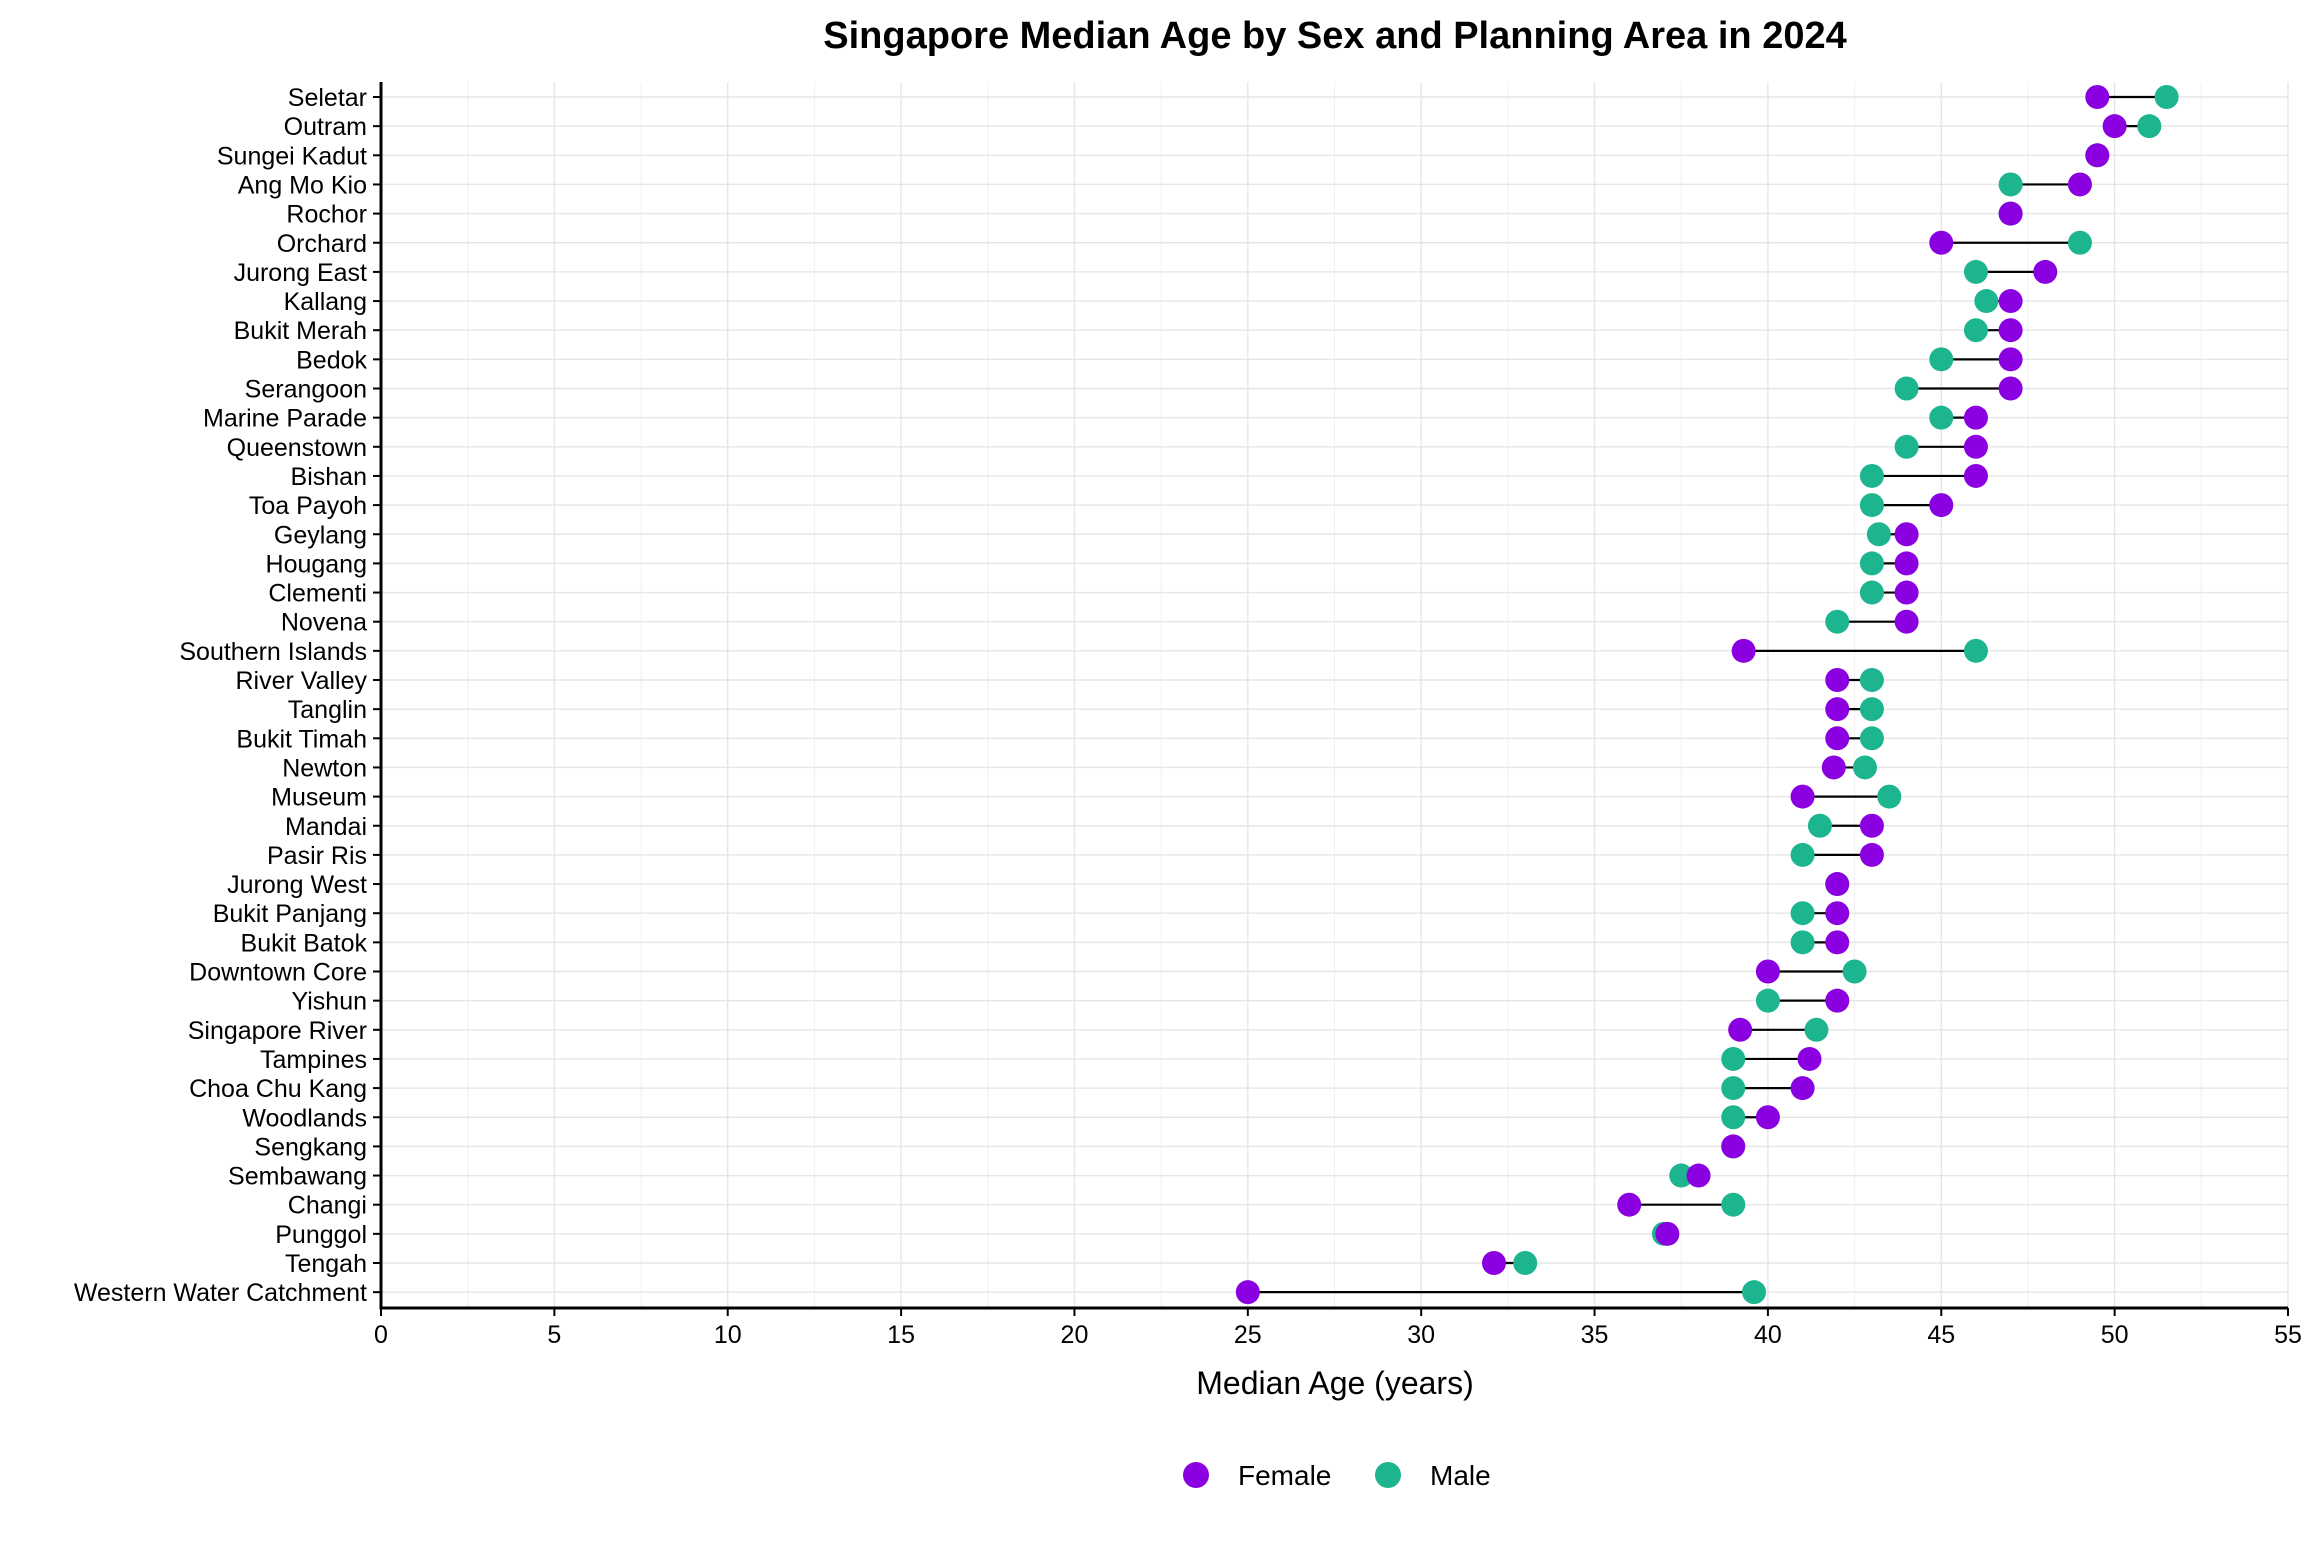 This screenshot has height=1541, width=2304. Describe the element at coordinates (326, 1264) in the screenshot. I see `y-tick-label: Tengah` at that location.